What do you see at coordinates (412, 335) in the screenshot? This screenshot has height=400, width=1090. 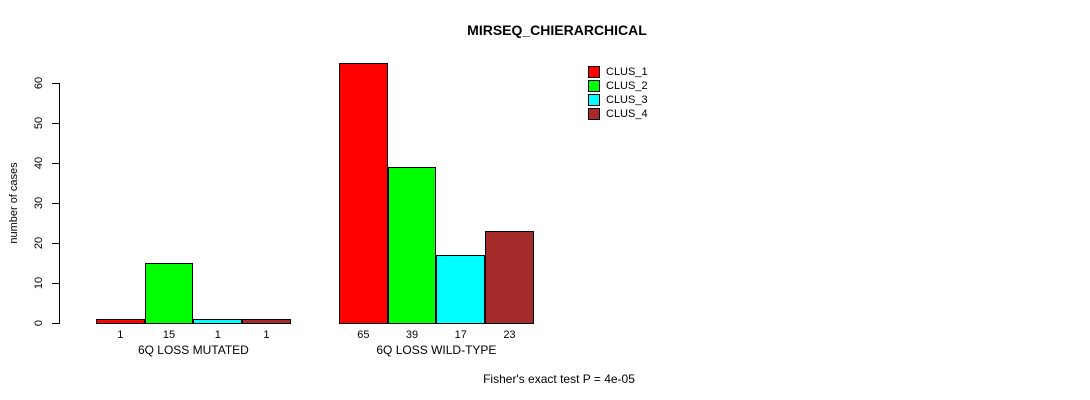 I see `bar-value-label: 39` at bounding box center [412, 335].